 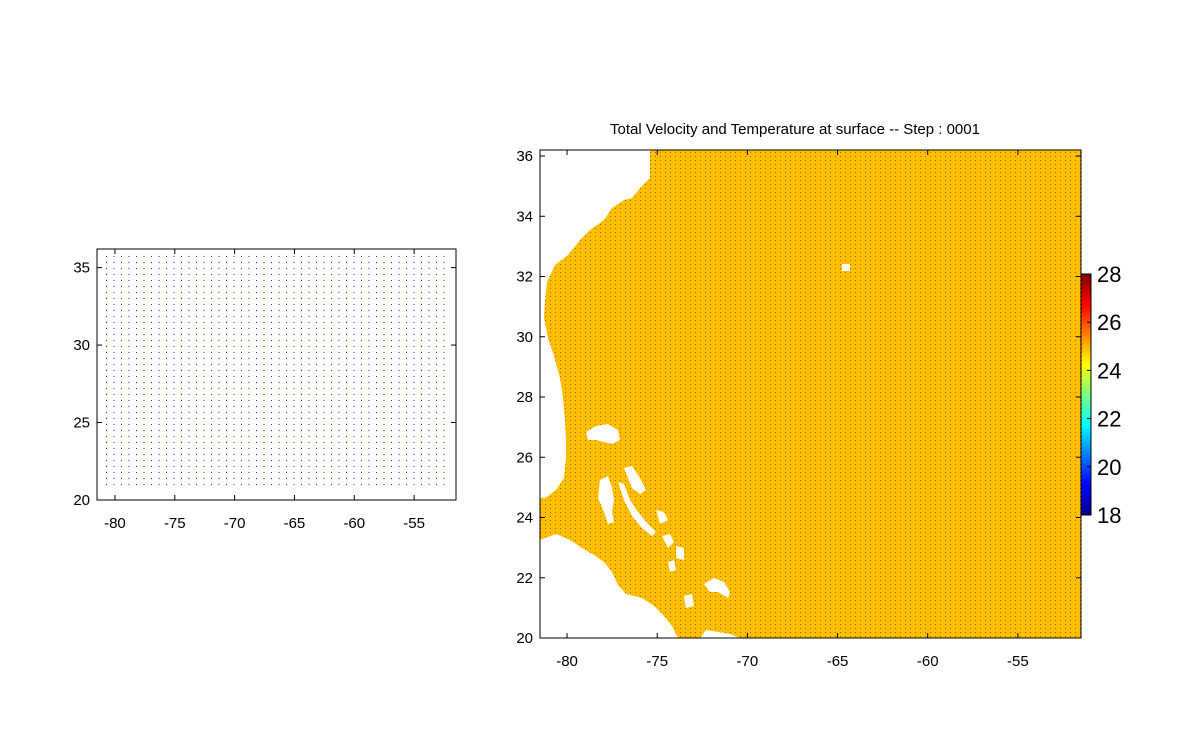 I want to click on left-x-tick-label: -60, so click(x=354, y=523).